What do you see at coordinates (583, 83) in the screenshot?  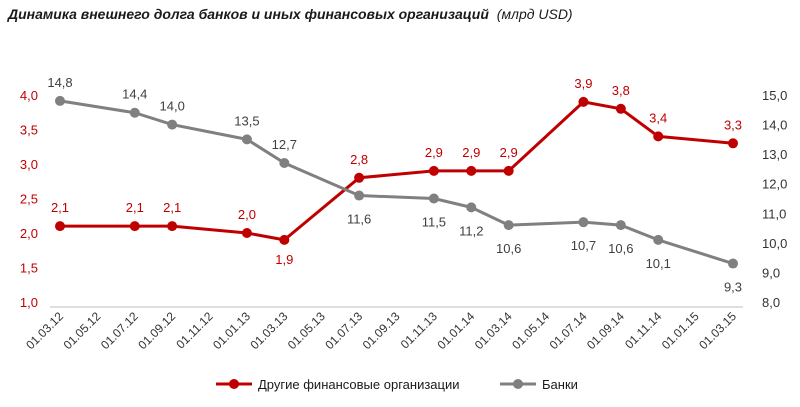 I see `data-label: 3,9` at bounding box center [583, 83].